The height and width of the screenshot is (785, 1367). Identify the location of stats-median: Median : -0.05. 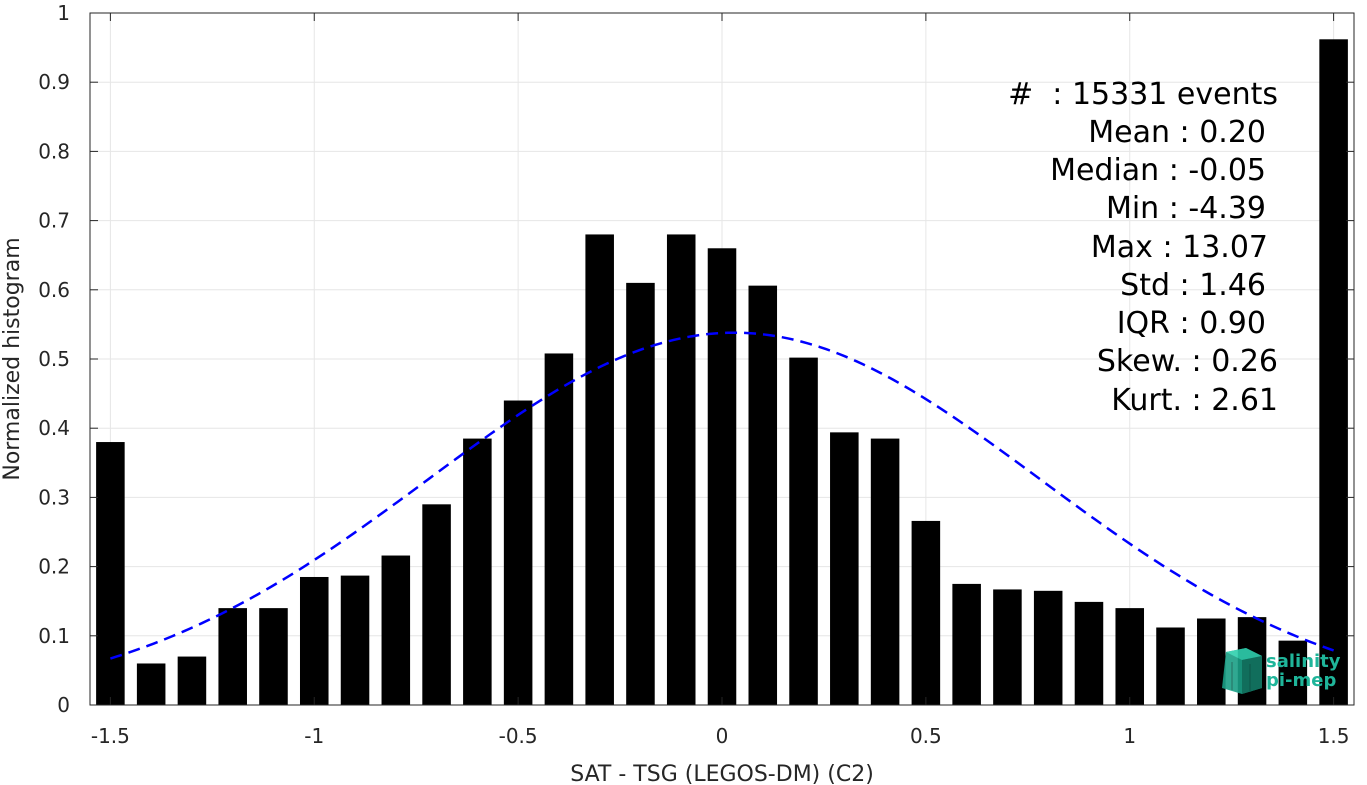
(1158, 170).